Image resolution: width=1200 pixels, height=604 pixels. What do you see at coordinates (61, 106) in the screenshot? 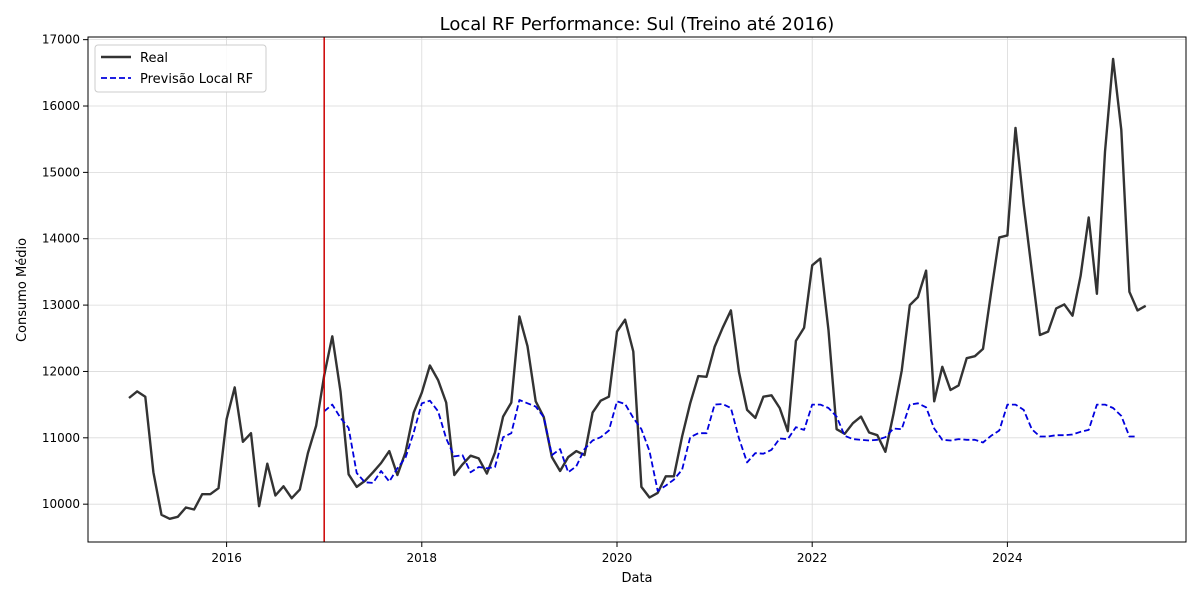
I see `y-tick-label: 16000` at bounding box center [61, 106].